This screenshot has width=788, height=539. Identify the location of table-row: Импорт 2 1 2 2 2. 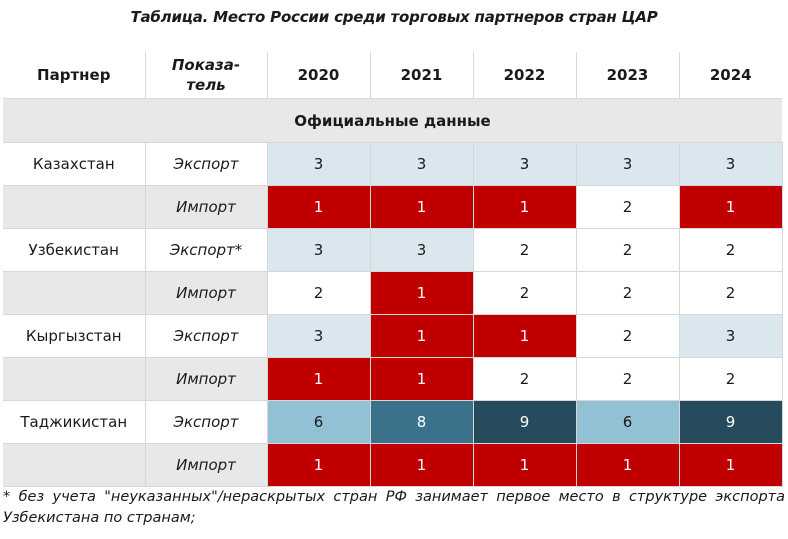
(393, 293).